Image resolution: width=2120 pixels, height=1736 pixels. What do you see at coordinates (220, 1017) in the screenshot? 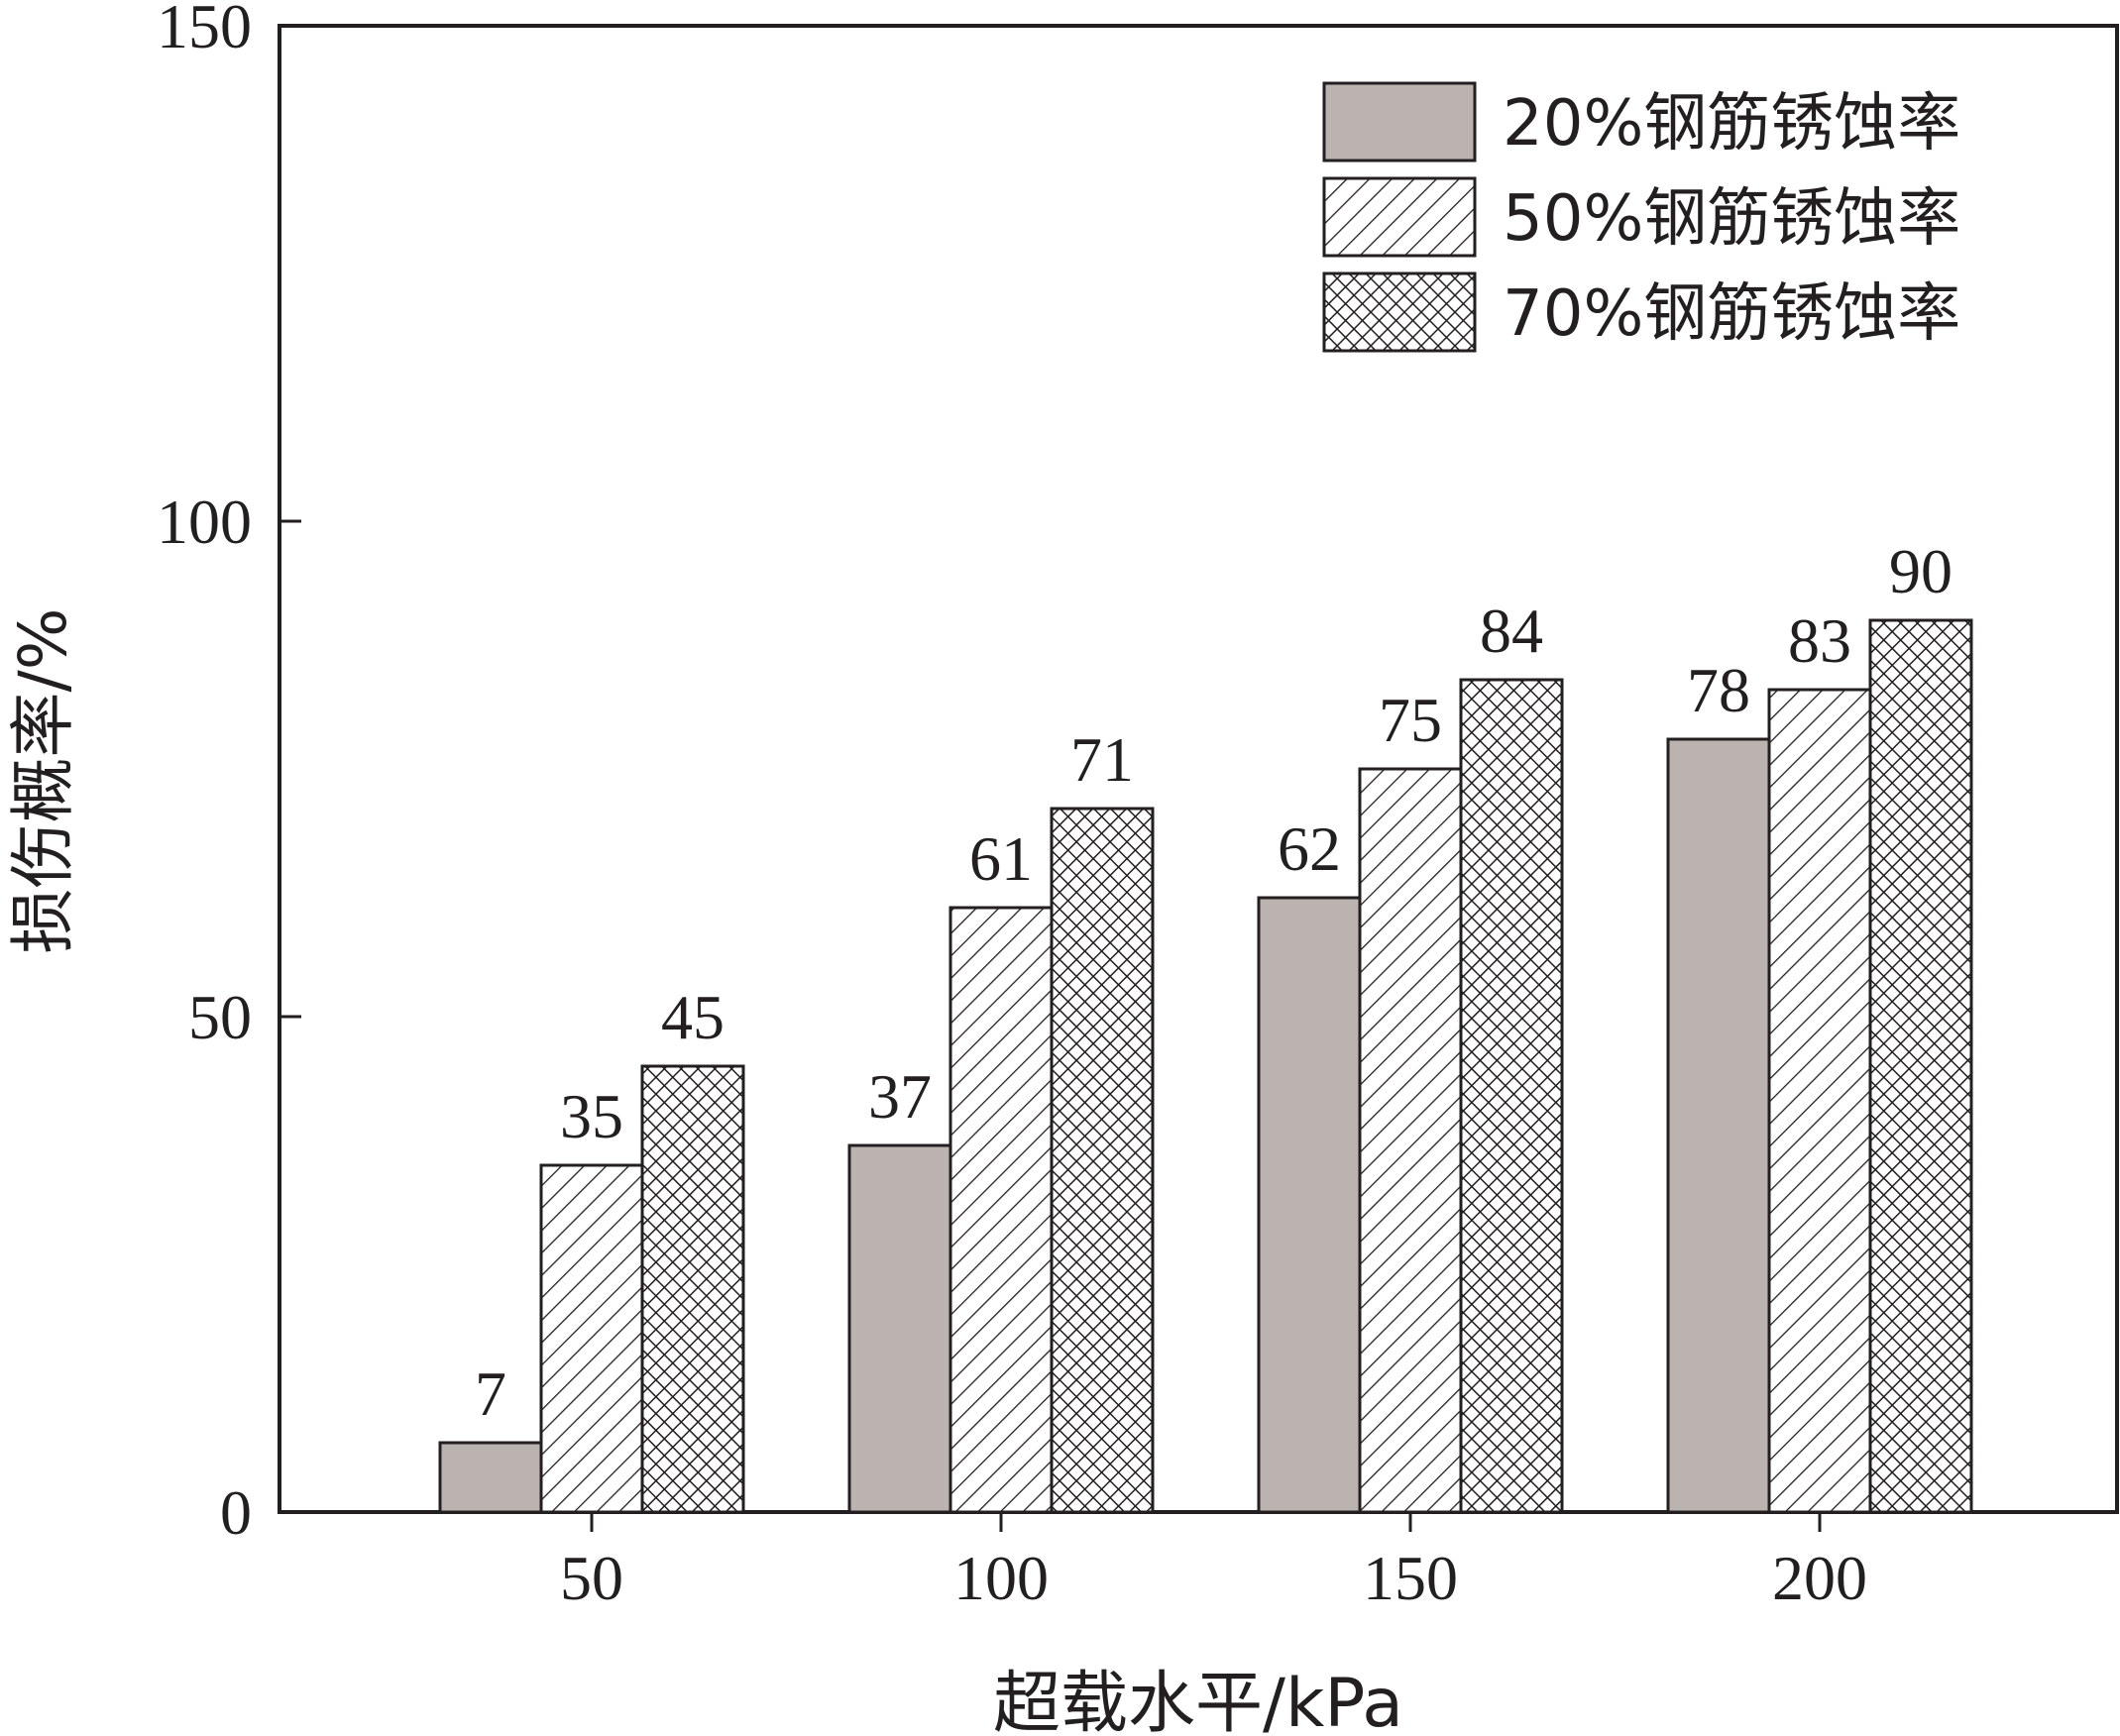
I see `y-tick-label: 50` at bounding box center [220, 1017].